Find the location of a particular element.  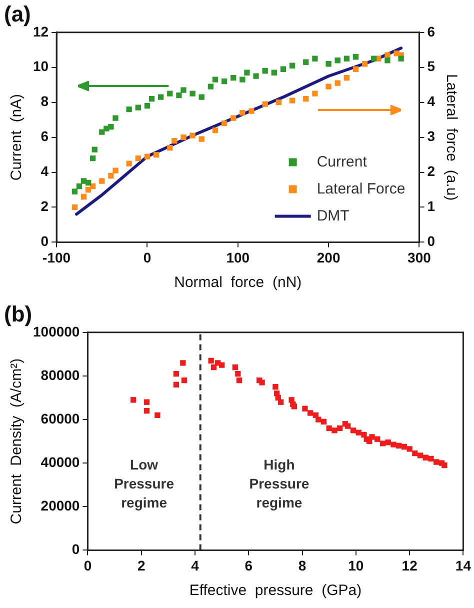

y-tick-label: 80000 is located at coordinates (60, 374).